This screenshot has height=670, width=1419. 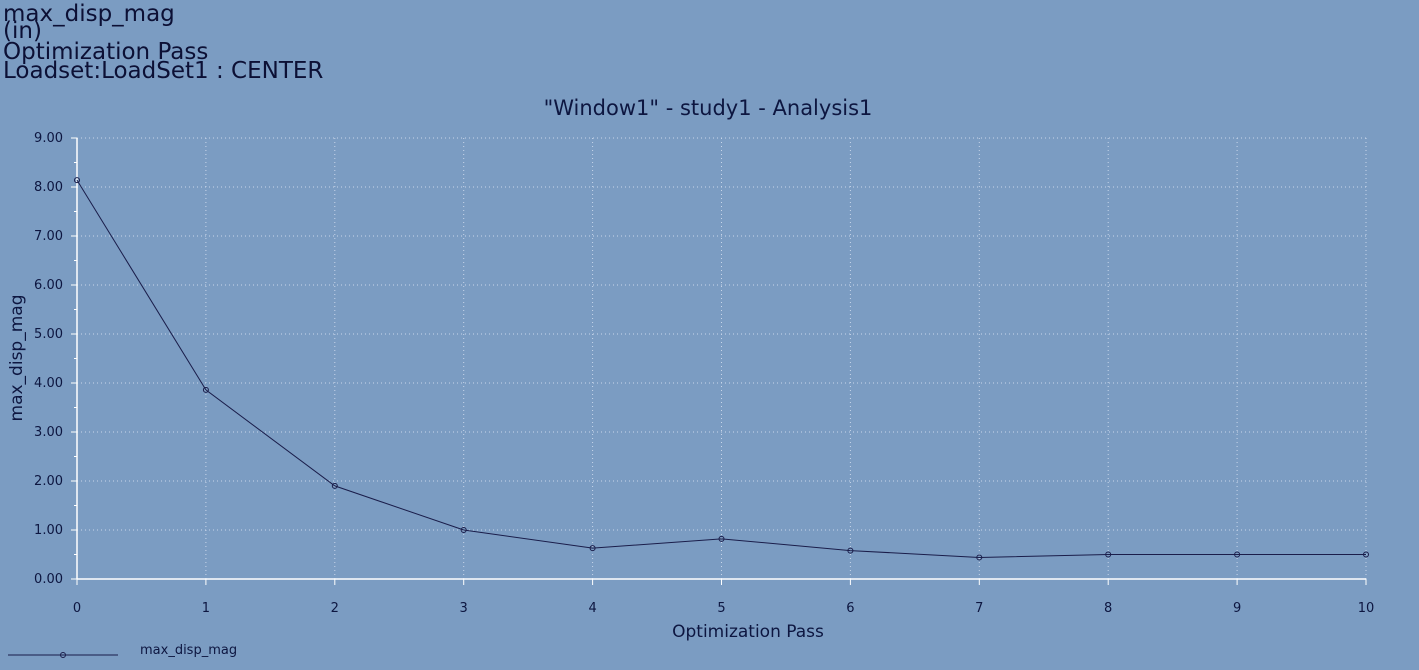 I want to click on x-tick-label: 5, so click(x=721, y=608).